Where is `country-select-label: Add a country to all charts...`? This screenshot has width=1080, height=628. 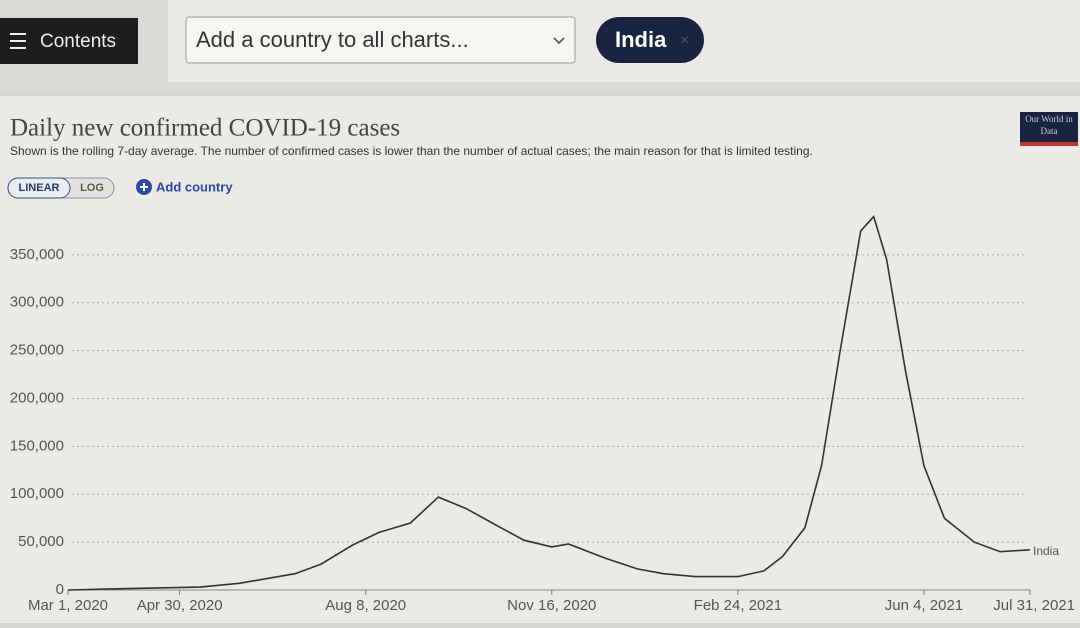
country-select-label: Add a country to all charts... is located at coordinates (332, 39).